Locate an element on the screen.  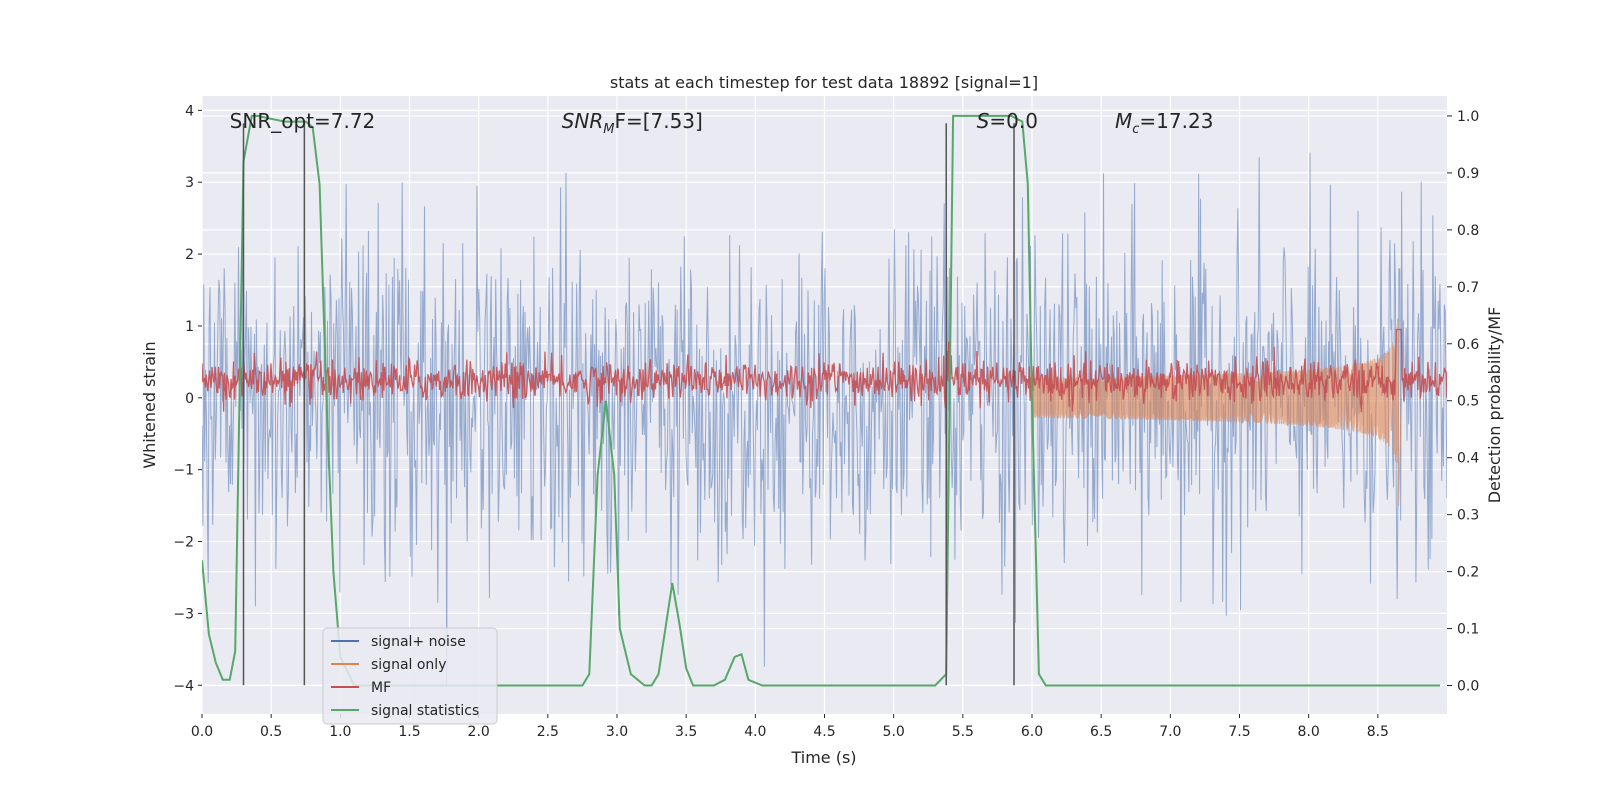
legend-entry-signal-only: signal only is located at coordinates (388, 665).